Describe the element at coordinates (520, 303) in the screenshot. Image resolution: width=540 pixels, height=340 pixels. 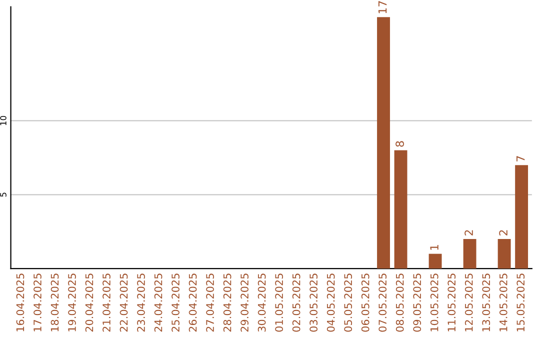
I see `x-tick-label: 15.05.2025` at that location.